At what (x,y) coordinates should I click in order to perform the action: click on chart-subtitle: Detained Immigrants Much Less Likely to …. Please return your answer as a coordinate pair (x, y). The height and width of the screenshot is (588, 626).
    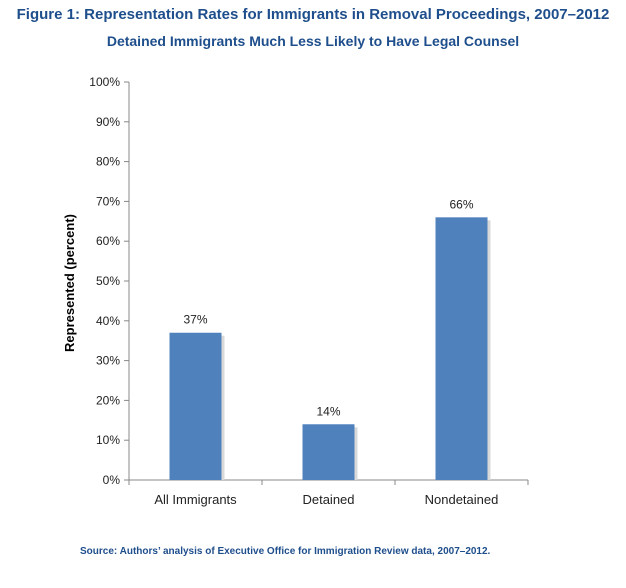
    Looking at the image, I should click on (313, 41).